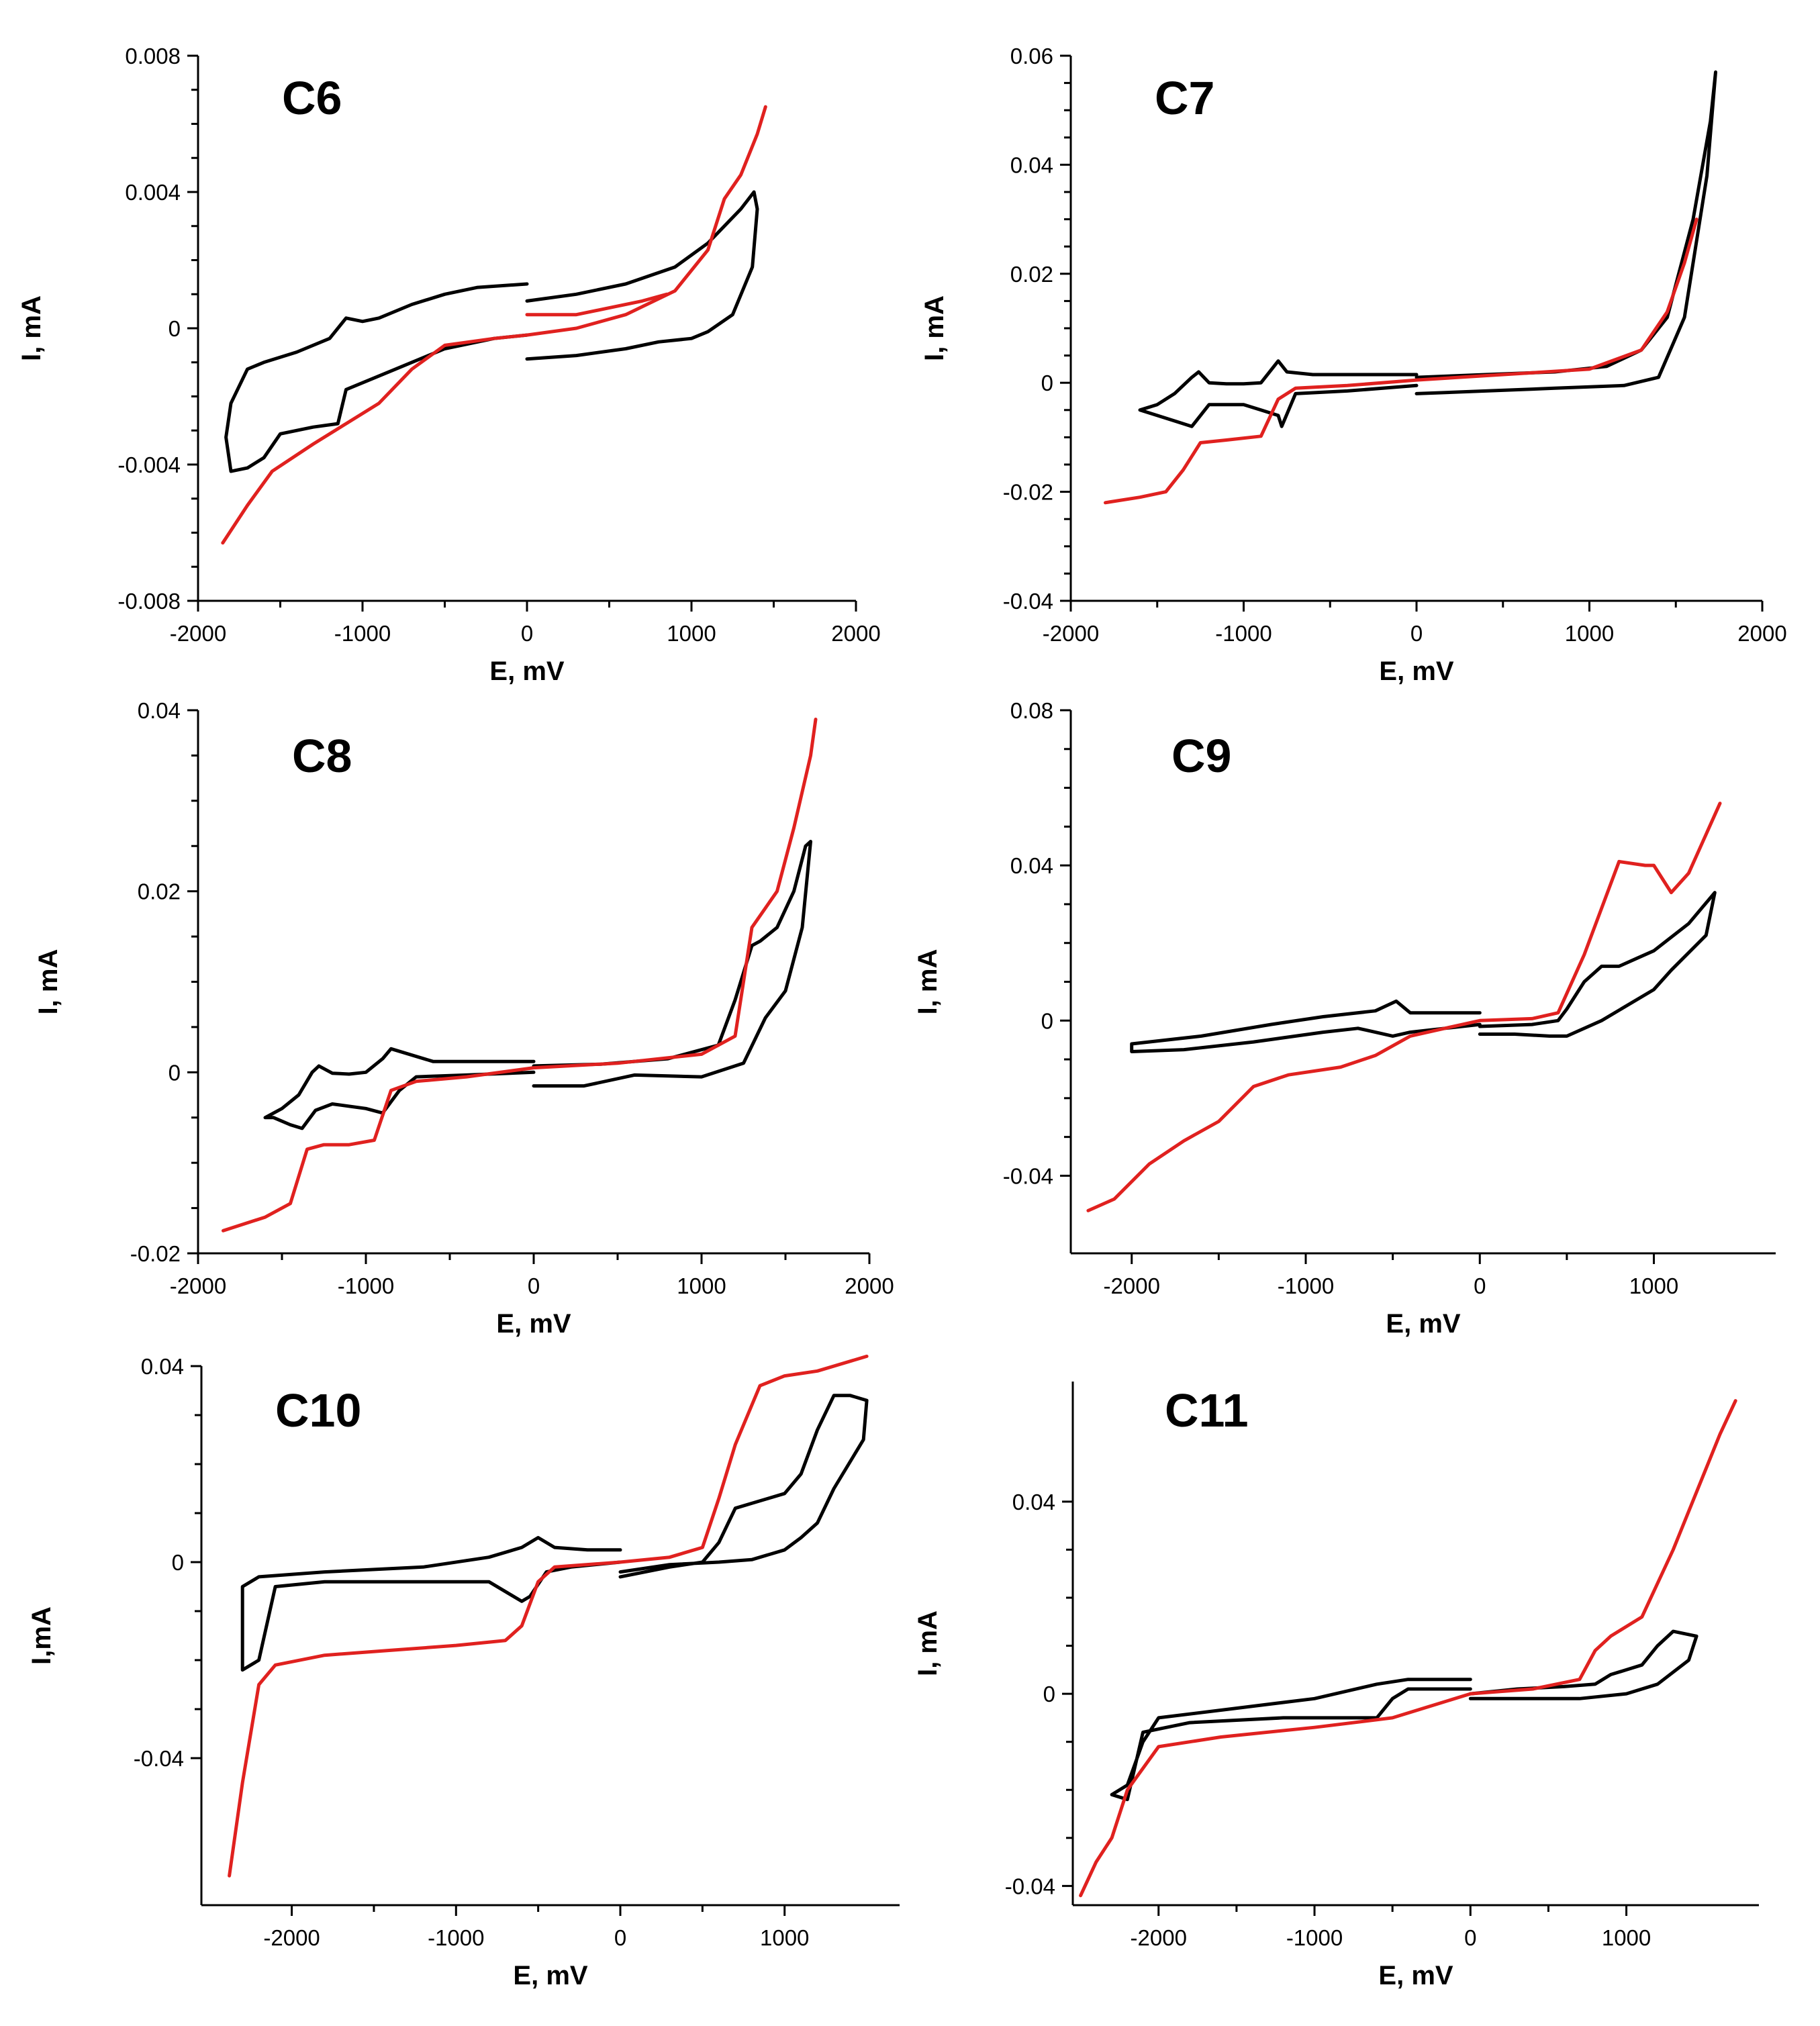 The width and height of the screenshot is (1820, 2026). Describe the element at coordinates (935, 328) in the screenshot. I see `y-axis-label-c7: I, mA` at that location.